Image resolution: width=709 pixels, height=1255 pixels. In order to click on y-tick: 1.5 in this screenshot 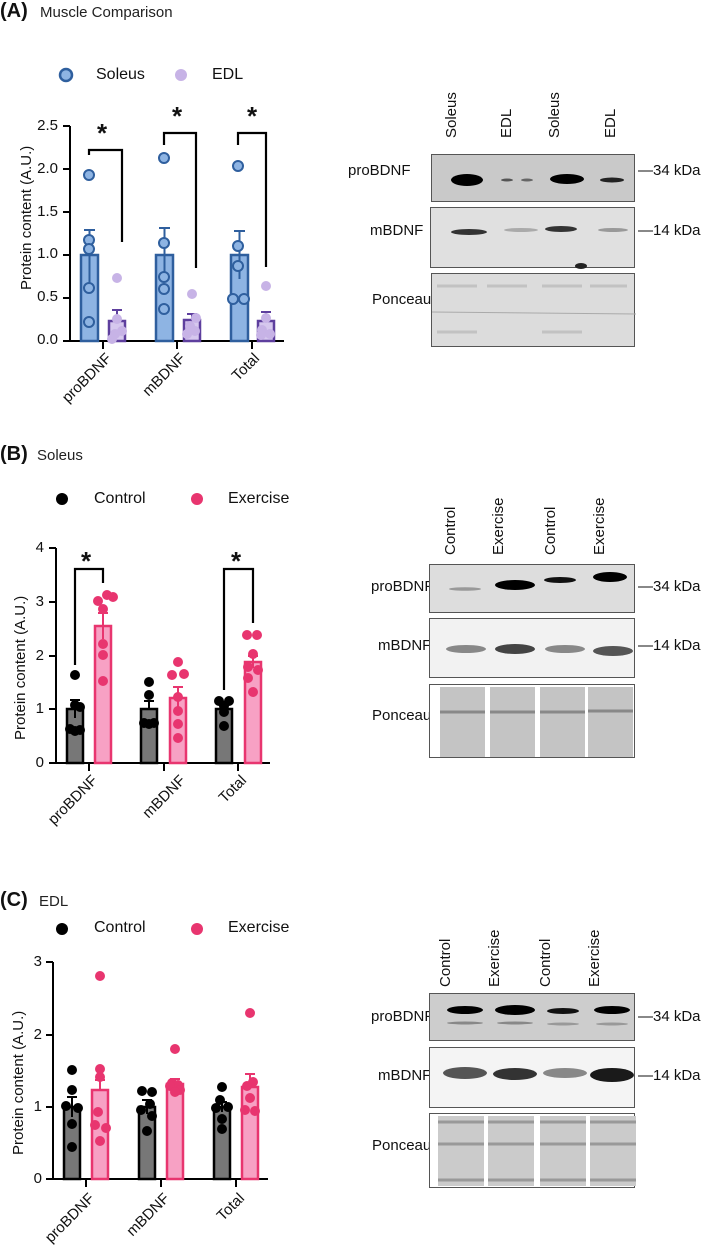, I will do `click(47, 211)`.